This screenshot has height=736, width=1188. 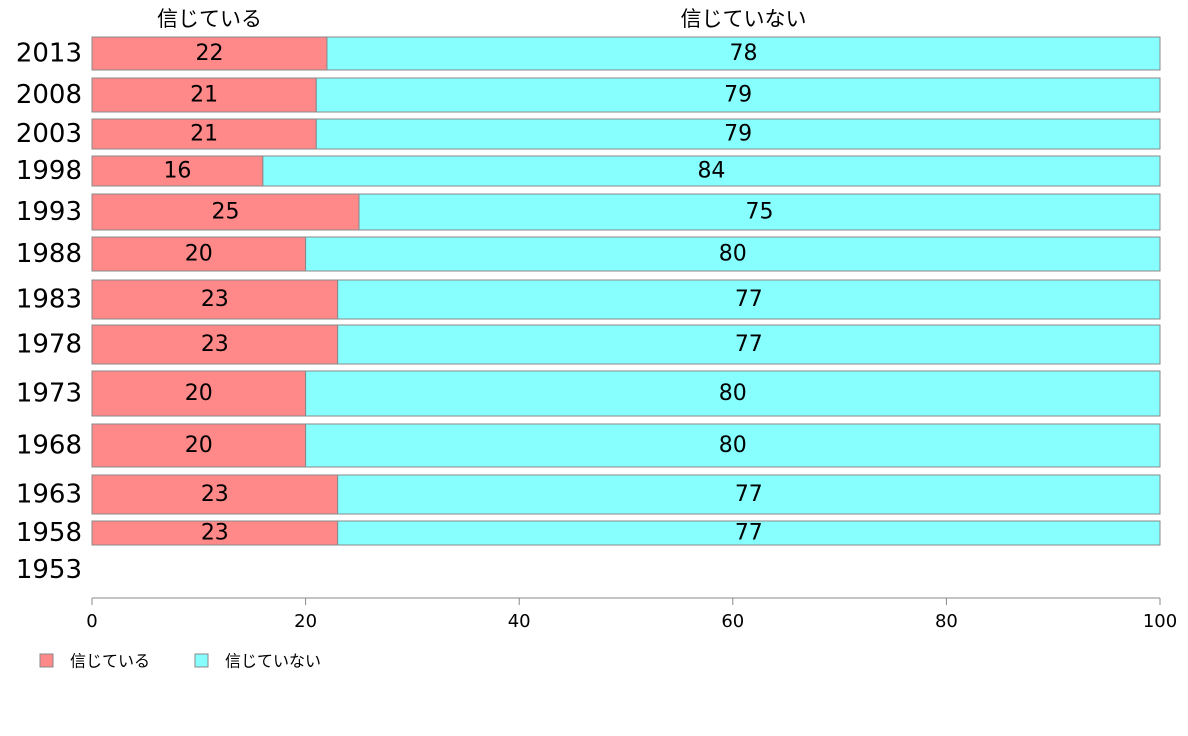 What do you see at coordinates (946, 621) in the screenshot?
I see `x-tick-label-80: 80` at bounding box center [946, 621].